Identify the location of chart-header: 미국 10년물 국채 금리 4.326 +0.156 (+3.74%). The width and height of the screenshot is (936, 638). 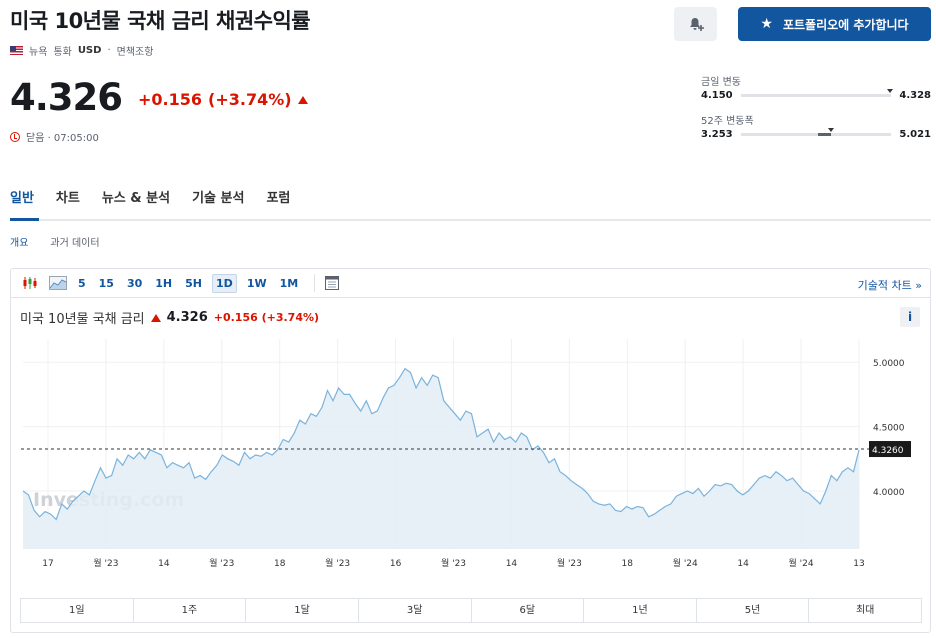
(169, 317).